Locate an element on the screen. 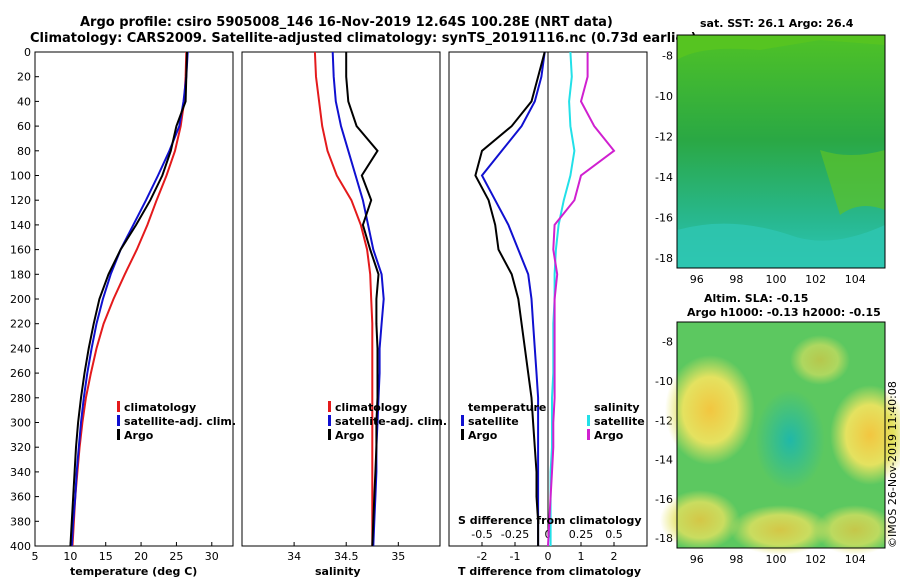 This screenshot has width=900, height=584. series-line-t-satellite is located at coordinates (513, 298).